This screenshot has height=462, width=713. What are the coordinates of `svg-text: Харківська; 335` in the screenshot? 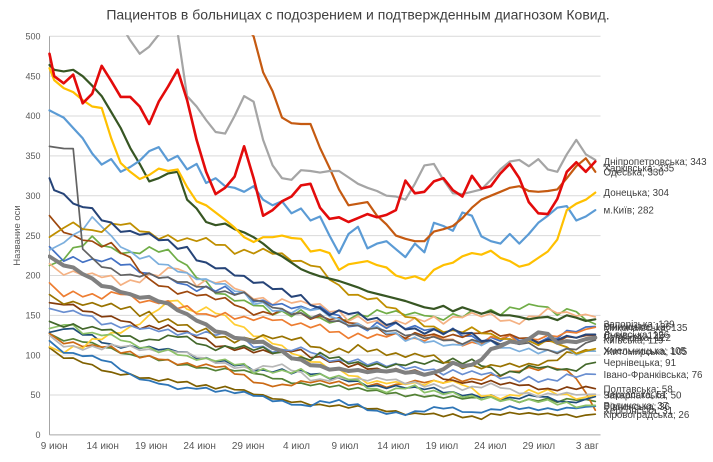 It's located at (639, 168).